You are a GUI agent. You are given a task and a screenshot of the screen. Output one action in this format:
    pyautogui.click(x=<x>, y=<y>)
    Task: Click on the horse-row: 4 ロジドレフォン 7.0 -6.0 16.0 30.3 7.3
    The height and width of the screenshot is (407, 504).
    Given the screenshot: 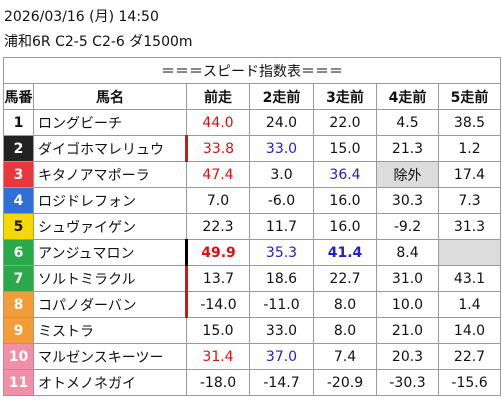 What is the action you would take?
    pyautogui.click(x=252, y=200)
    